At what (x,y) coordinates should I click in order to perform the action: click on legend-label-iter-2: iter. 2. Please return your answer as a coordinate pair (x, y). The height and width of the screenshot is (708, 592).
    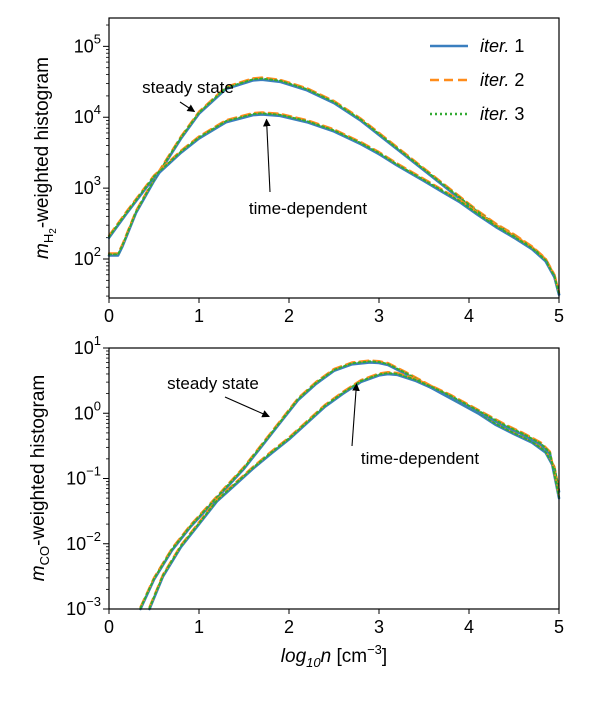
    Looking at the image, I should click on (502, 80).